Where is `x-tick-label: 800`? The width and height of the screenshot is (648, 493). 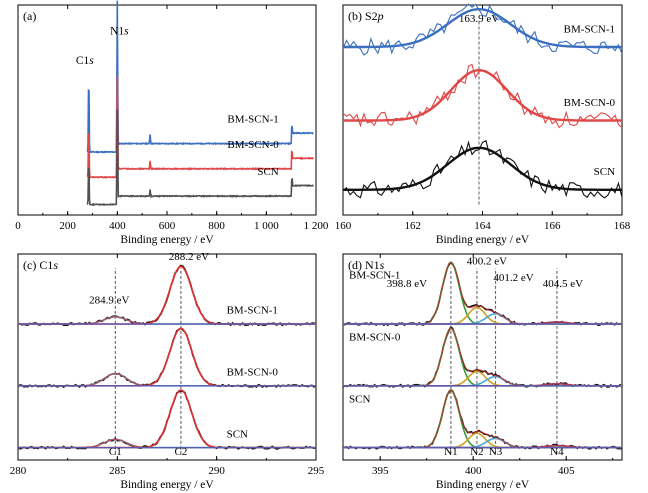
x-tick-label: 800 is located at coordinates (216, 226).